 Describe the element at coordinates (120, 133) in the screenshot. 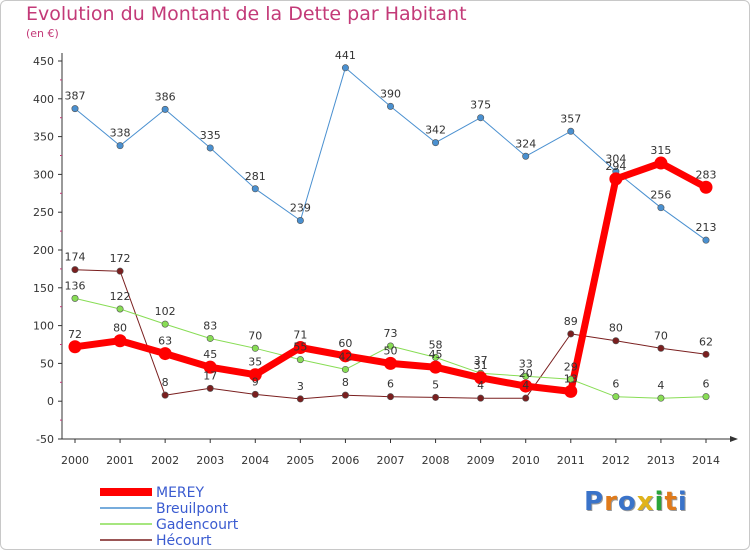

I see `data-label: 338` at that location.